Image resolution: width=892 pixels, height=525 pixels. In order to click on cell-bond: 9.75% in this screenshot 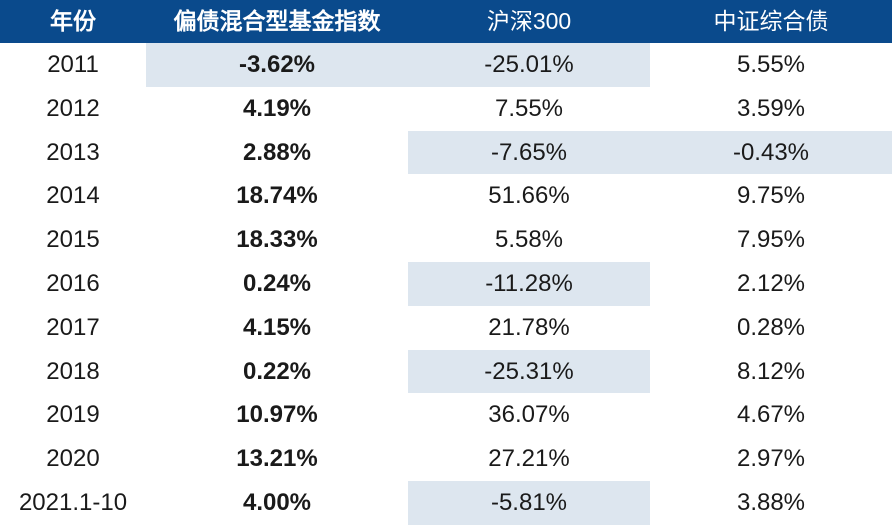, I will do `click(771, 196)`.